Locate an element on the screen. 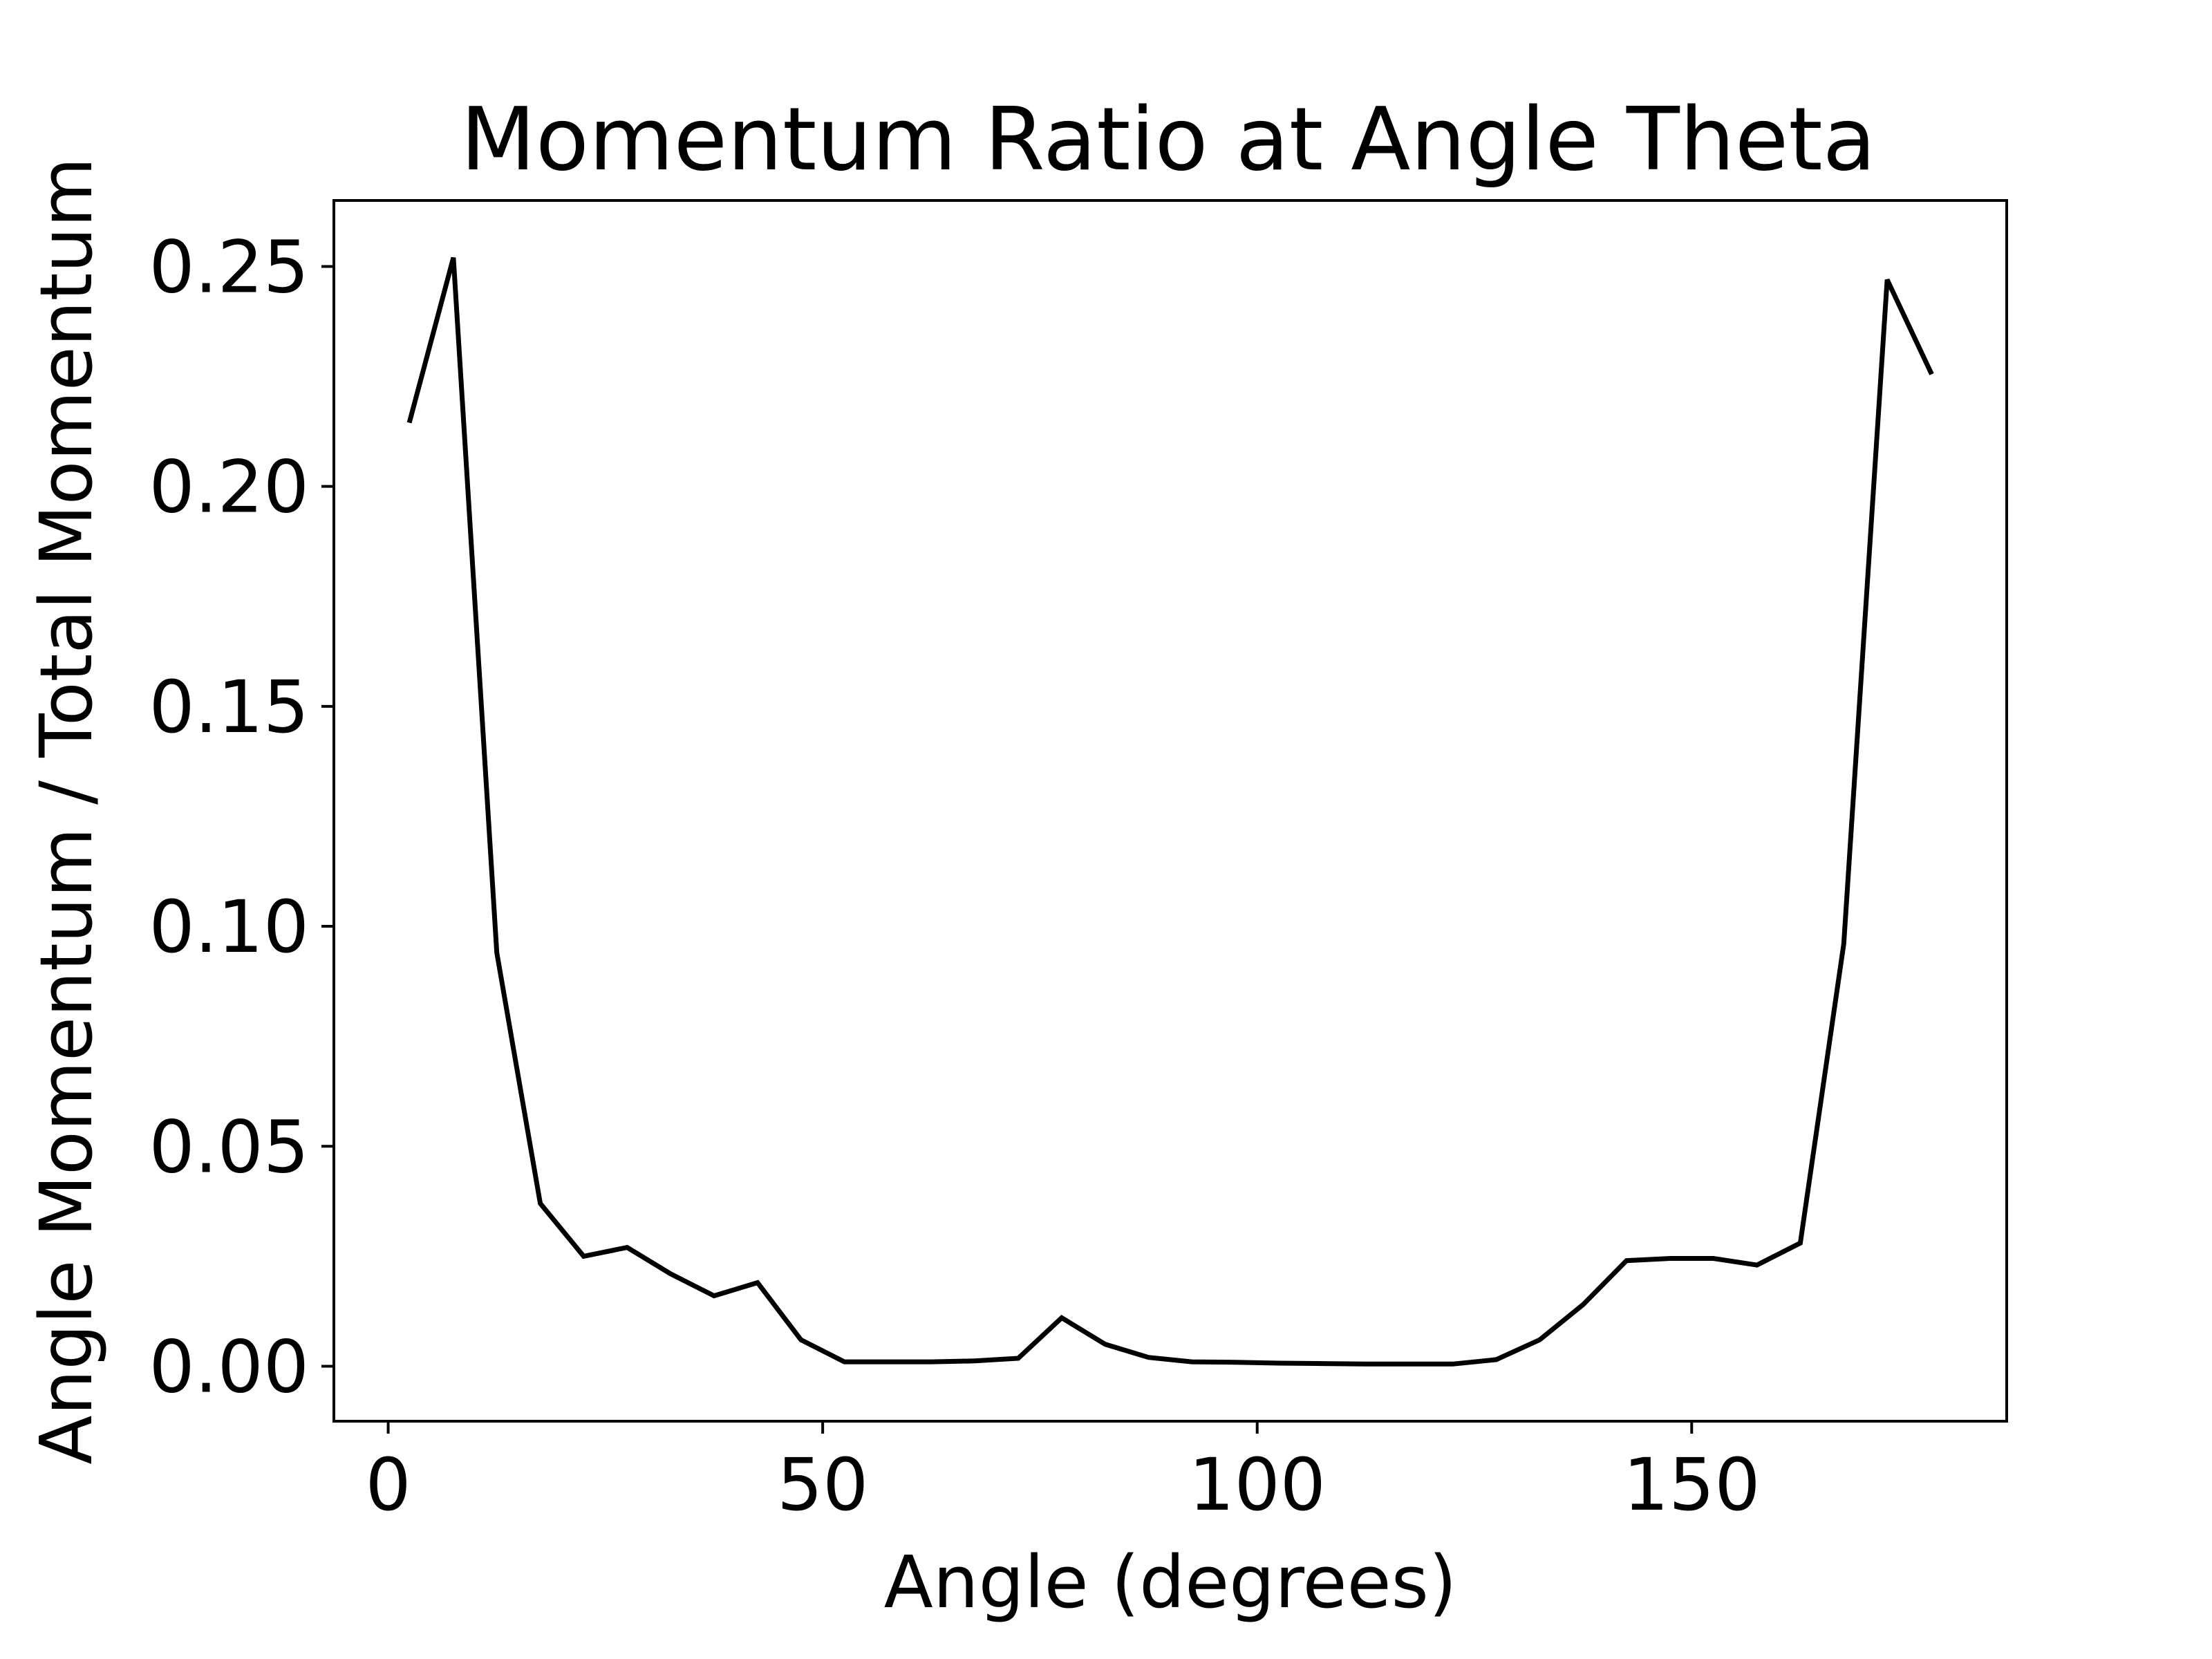 This screenshot has height=1659, width=2212. x-tick-label: 50 is located at coordinates (822, 1485).